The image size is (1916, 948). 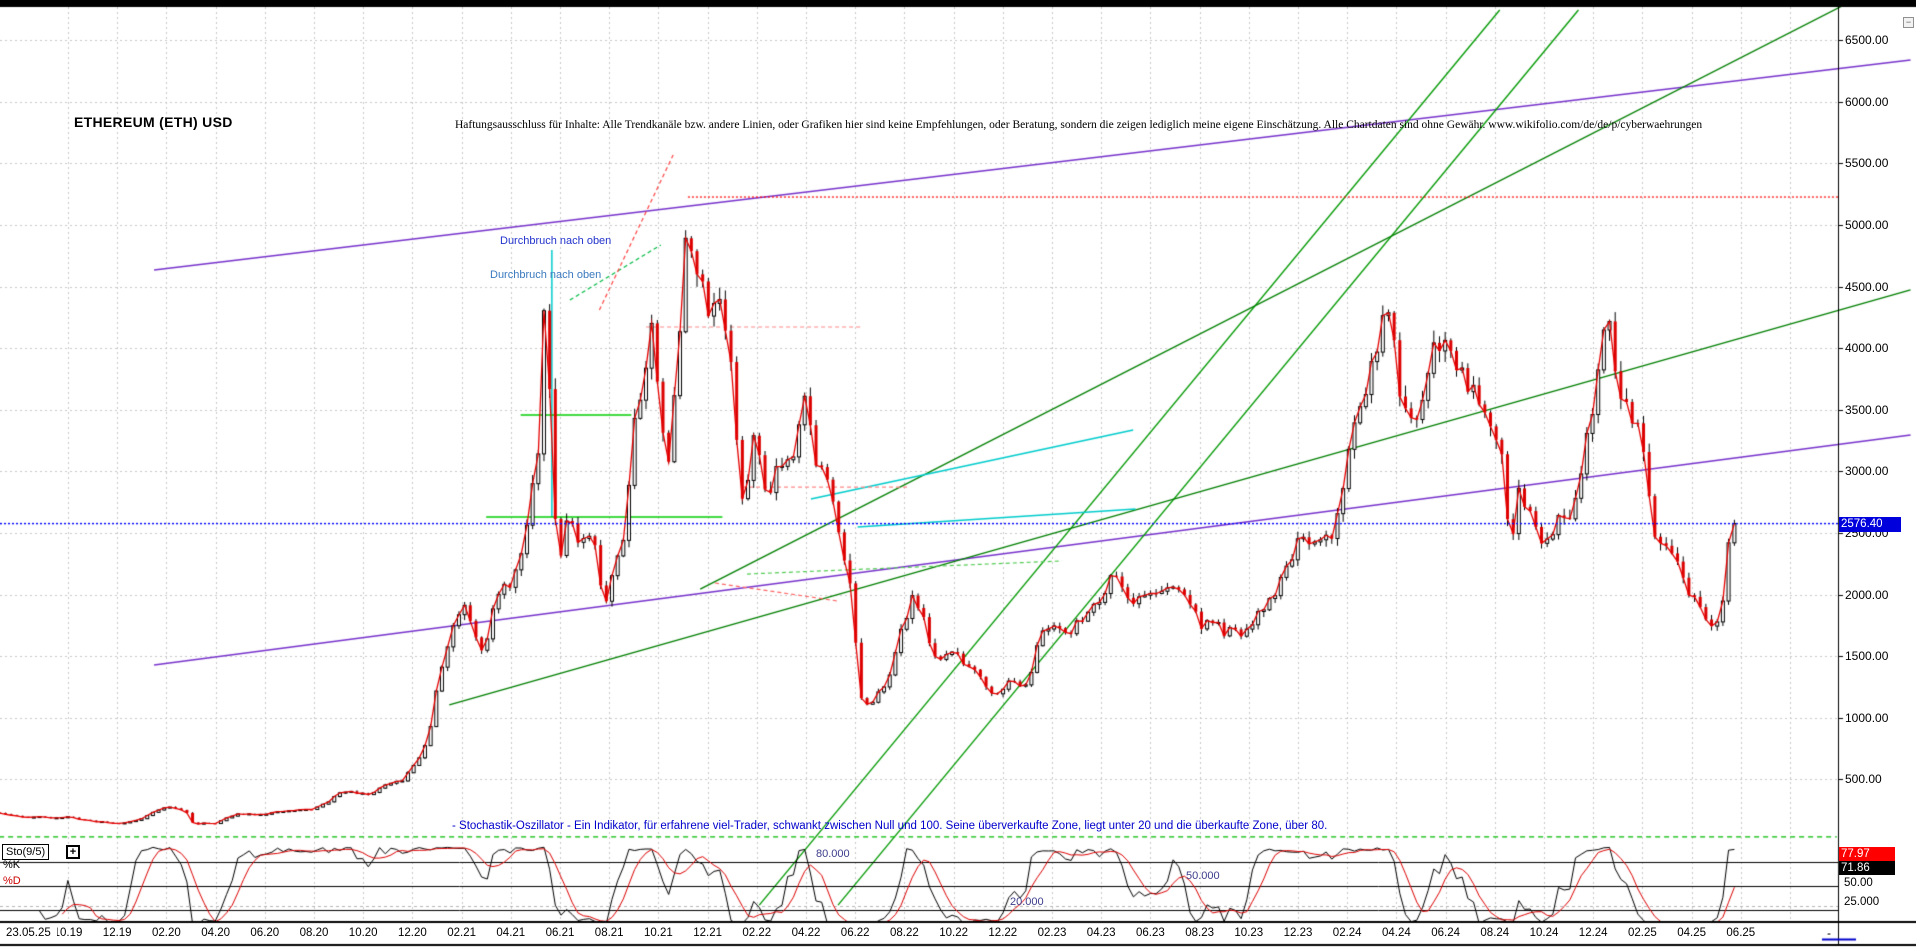 What do you see at coordinates (546, 275) in the screenshot?
I see `annotation-breakout-up-2: Durchbruch nach oben` at bounding box center [546, 275].